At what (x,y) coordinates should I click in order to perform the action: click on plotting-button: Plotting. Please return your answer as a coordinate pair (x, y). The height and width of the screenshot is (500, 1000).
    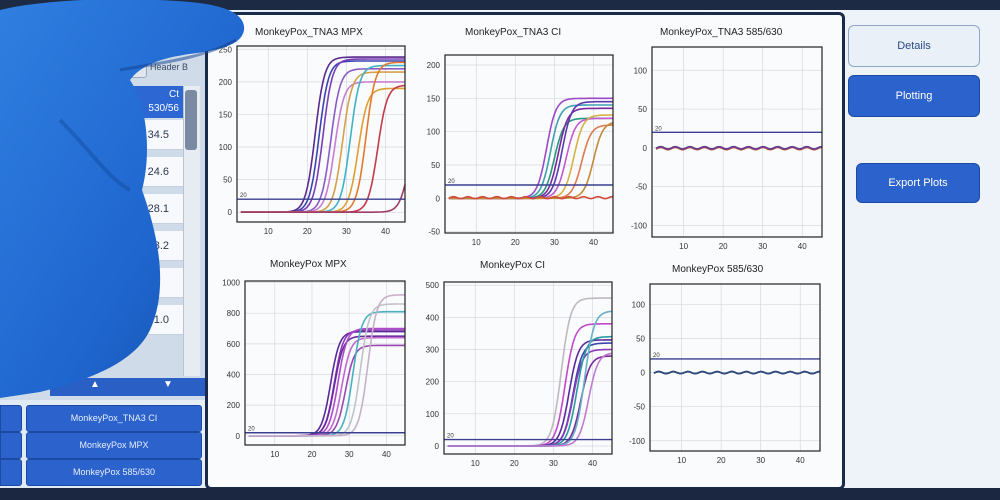
    Looking at the image, I should click on (914, 96).